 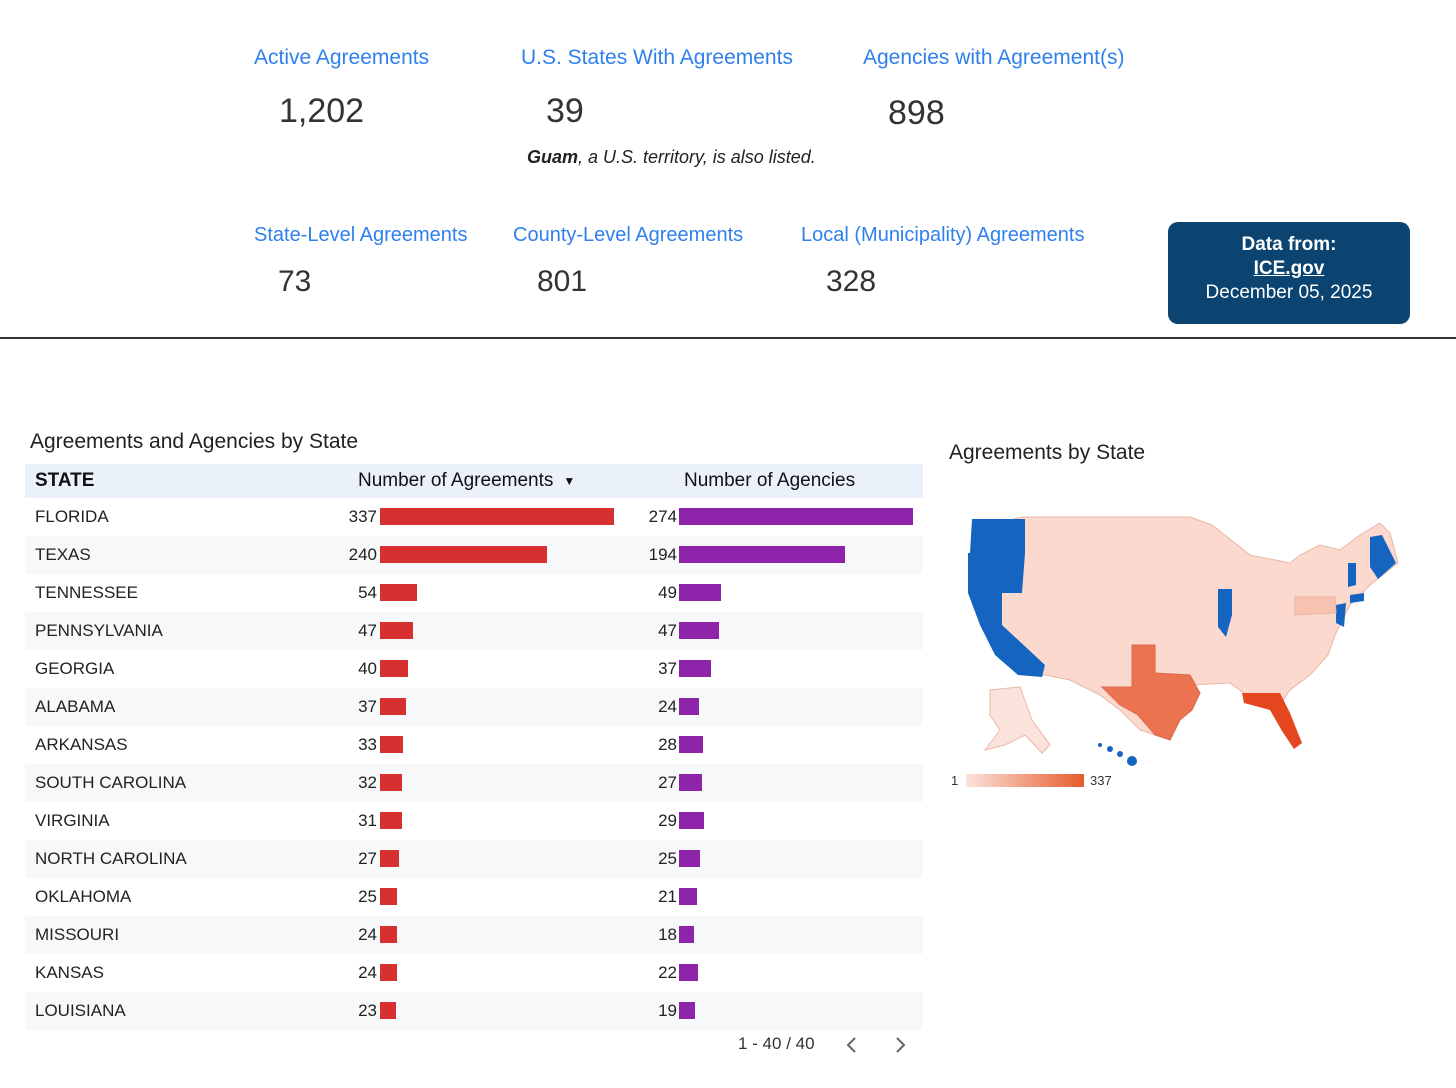 I want to click on cell-state: OKLAHOMA, so click(x=83, y=896).